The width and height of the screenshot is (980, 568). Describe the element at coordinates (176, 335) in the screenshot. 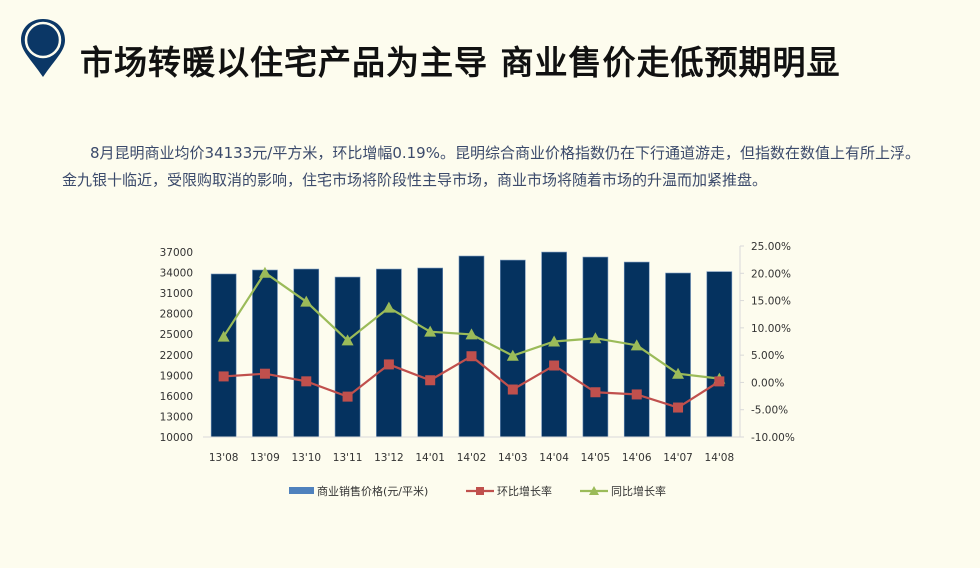

I see `y-left-tick-label: 25000` at that location.